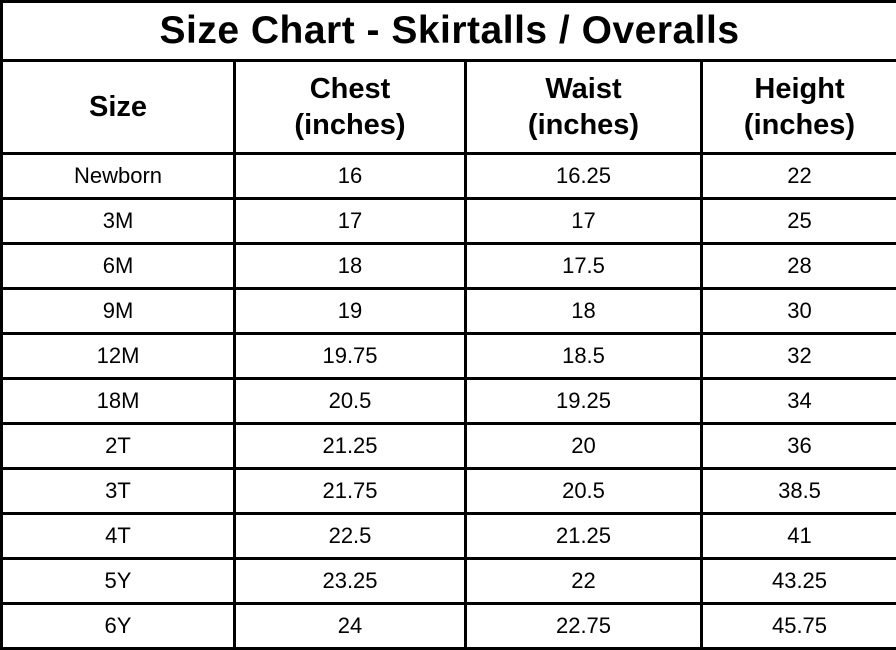  Describe the element at coordinates (583, 89) in the screenshot. I see `column-header-label: Waist` at that location.